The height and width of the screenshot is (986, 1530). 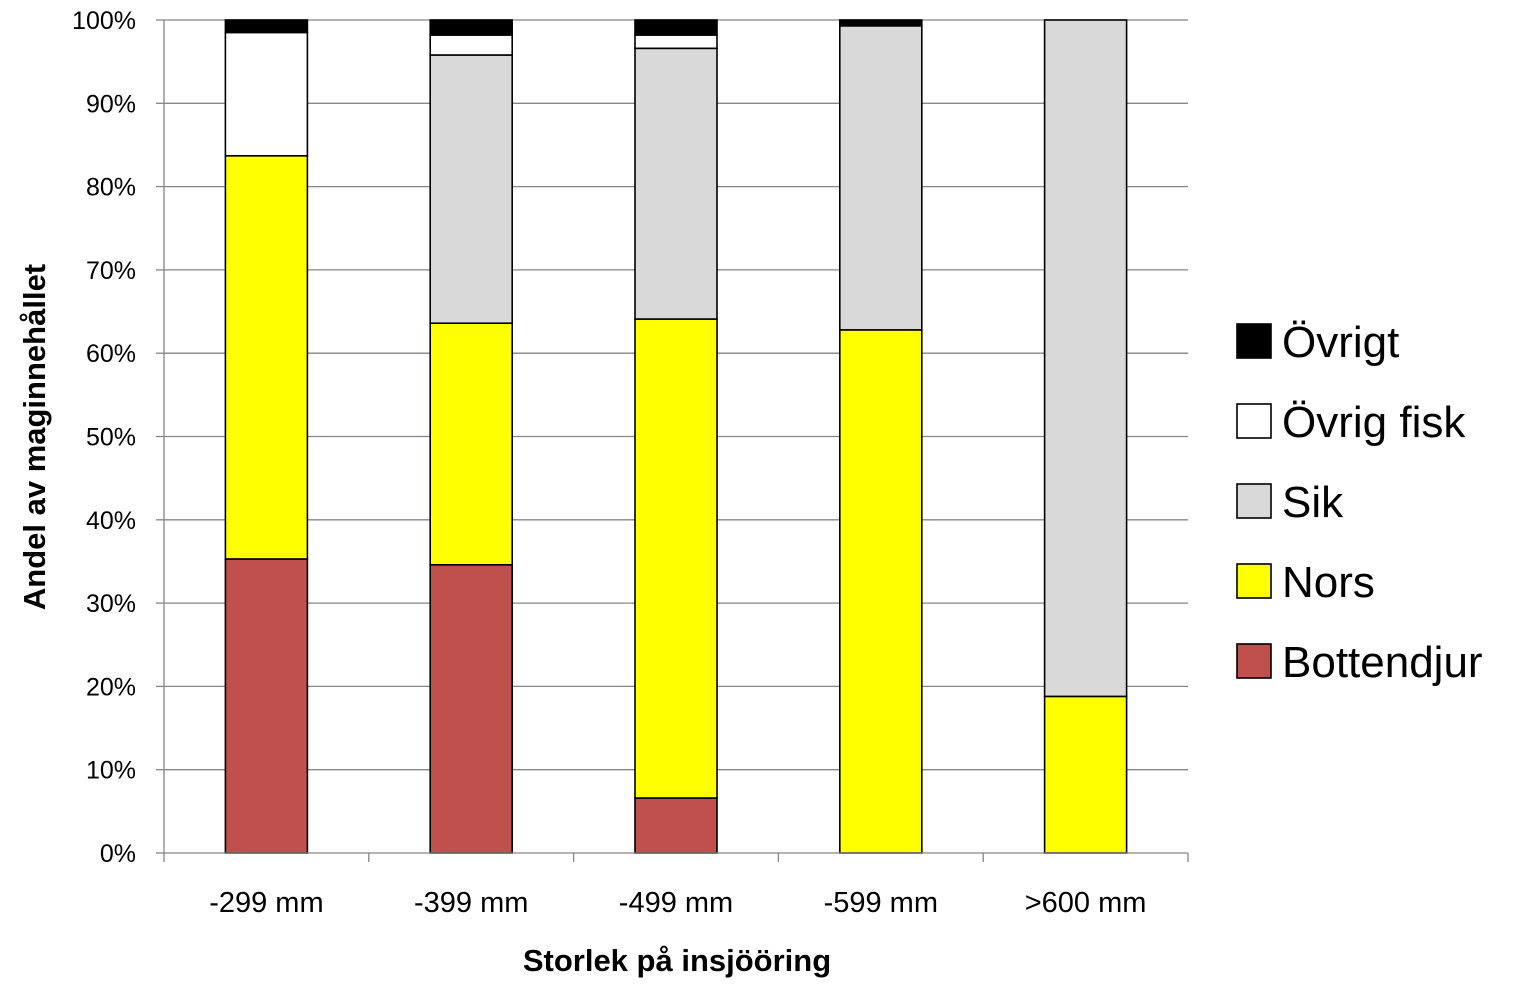 I want to click on legend-label: Sik, so click(x=1313, y=502).